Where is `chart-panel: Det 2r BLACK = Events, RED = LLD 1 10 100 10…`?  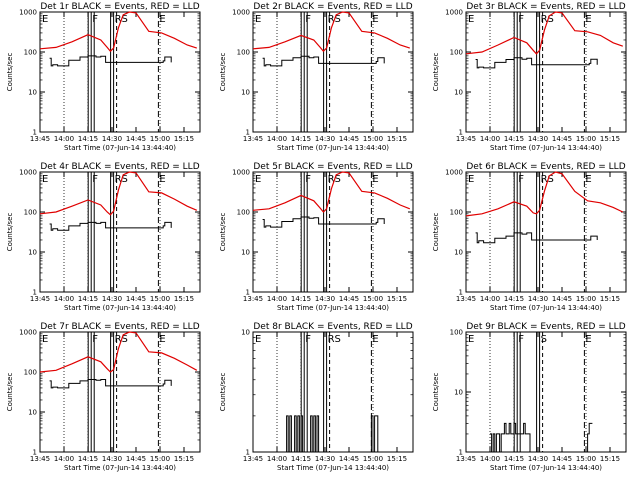
chart-panel: Det 2r BLACK = Events, RED = LLD 1 10 100 10… is located at coordinates (319, 80).